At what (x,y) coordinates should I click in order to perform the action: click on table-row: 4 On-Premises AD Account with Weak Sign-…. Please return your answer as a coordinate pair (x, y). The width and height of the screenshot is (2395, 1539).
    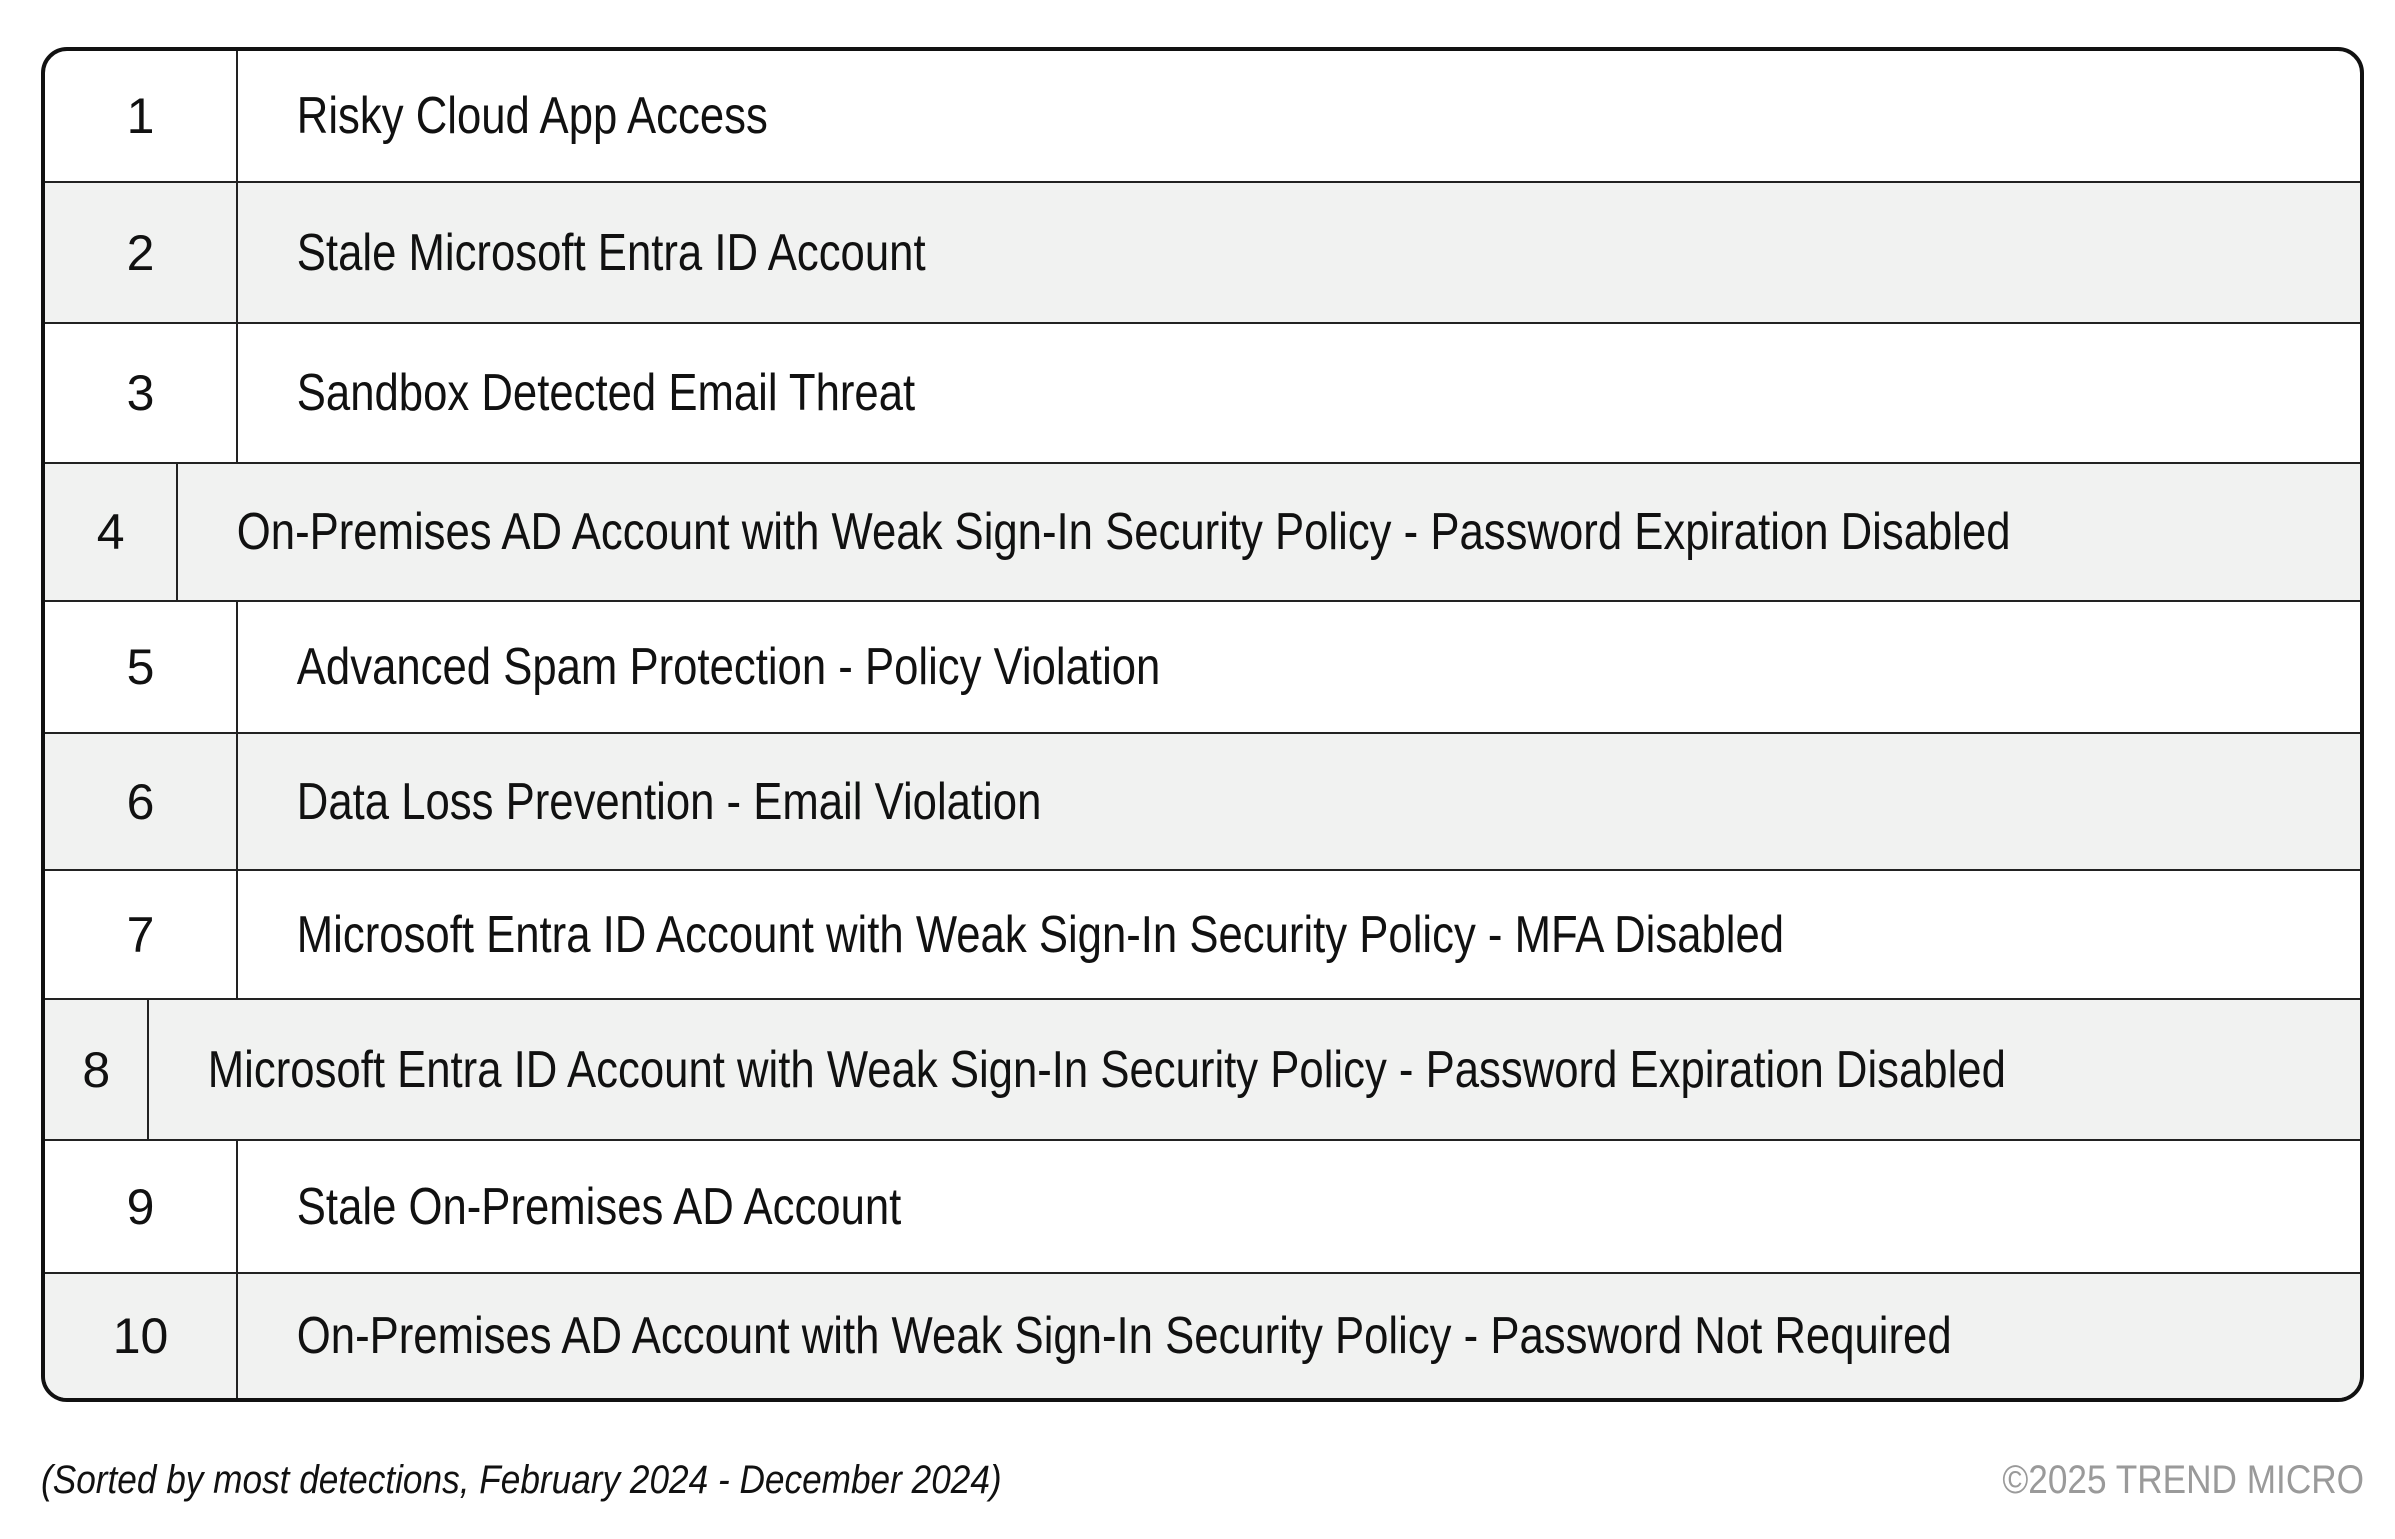
    Looking at the image, I should click on (1202, 533).